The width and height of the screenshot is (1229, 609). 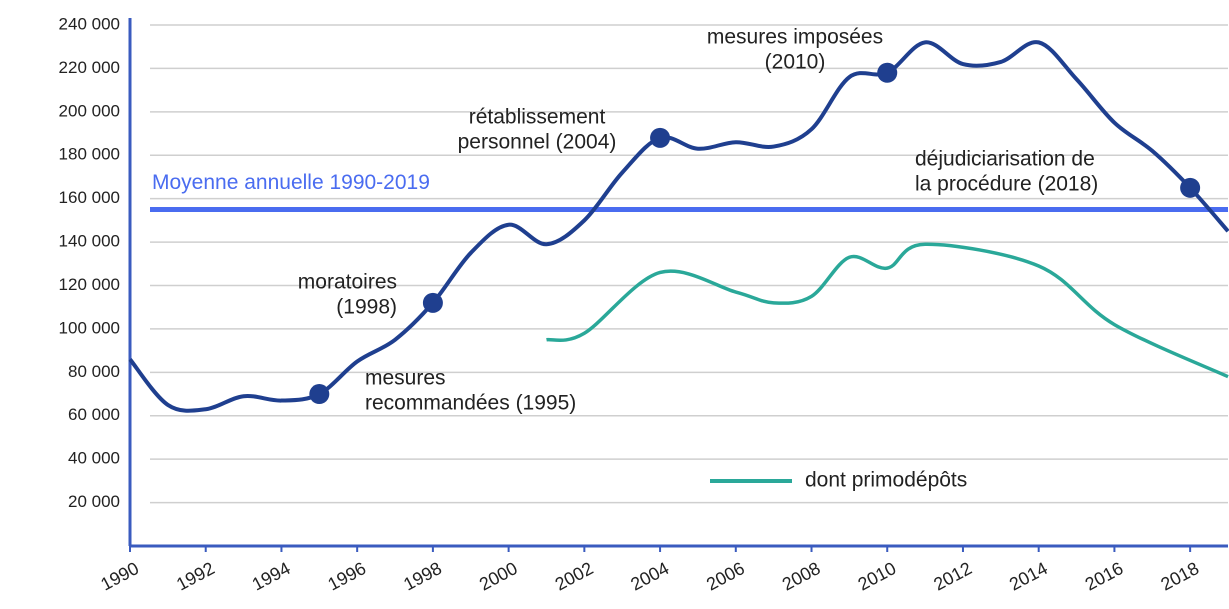 What do you see at coordinates (347, 576) in the screenshot?
I see `x-tick-label: 1996` at bounding box center [347, 576].